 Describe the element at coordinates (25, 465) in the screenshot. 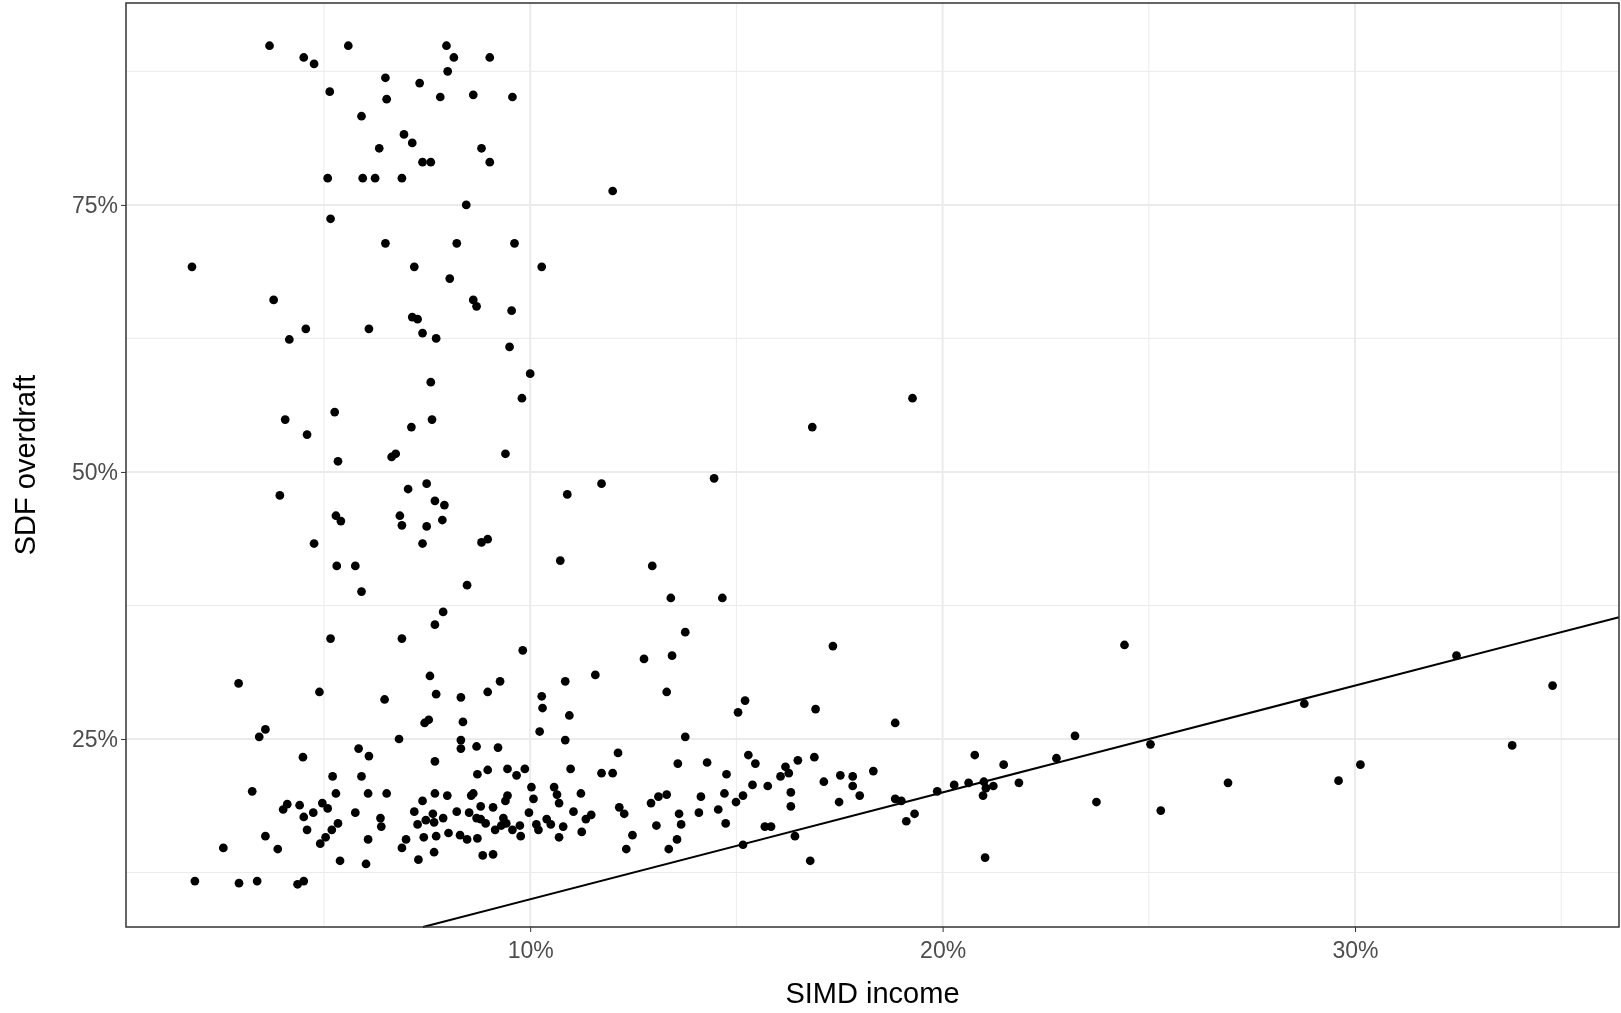

I see `y-axis-title: SDF overdraft` at that location.